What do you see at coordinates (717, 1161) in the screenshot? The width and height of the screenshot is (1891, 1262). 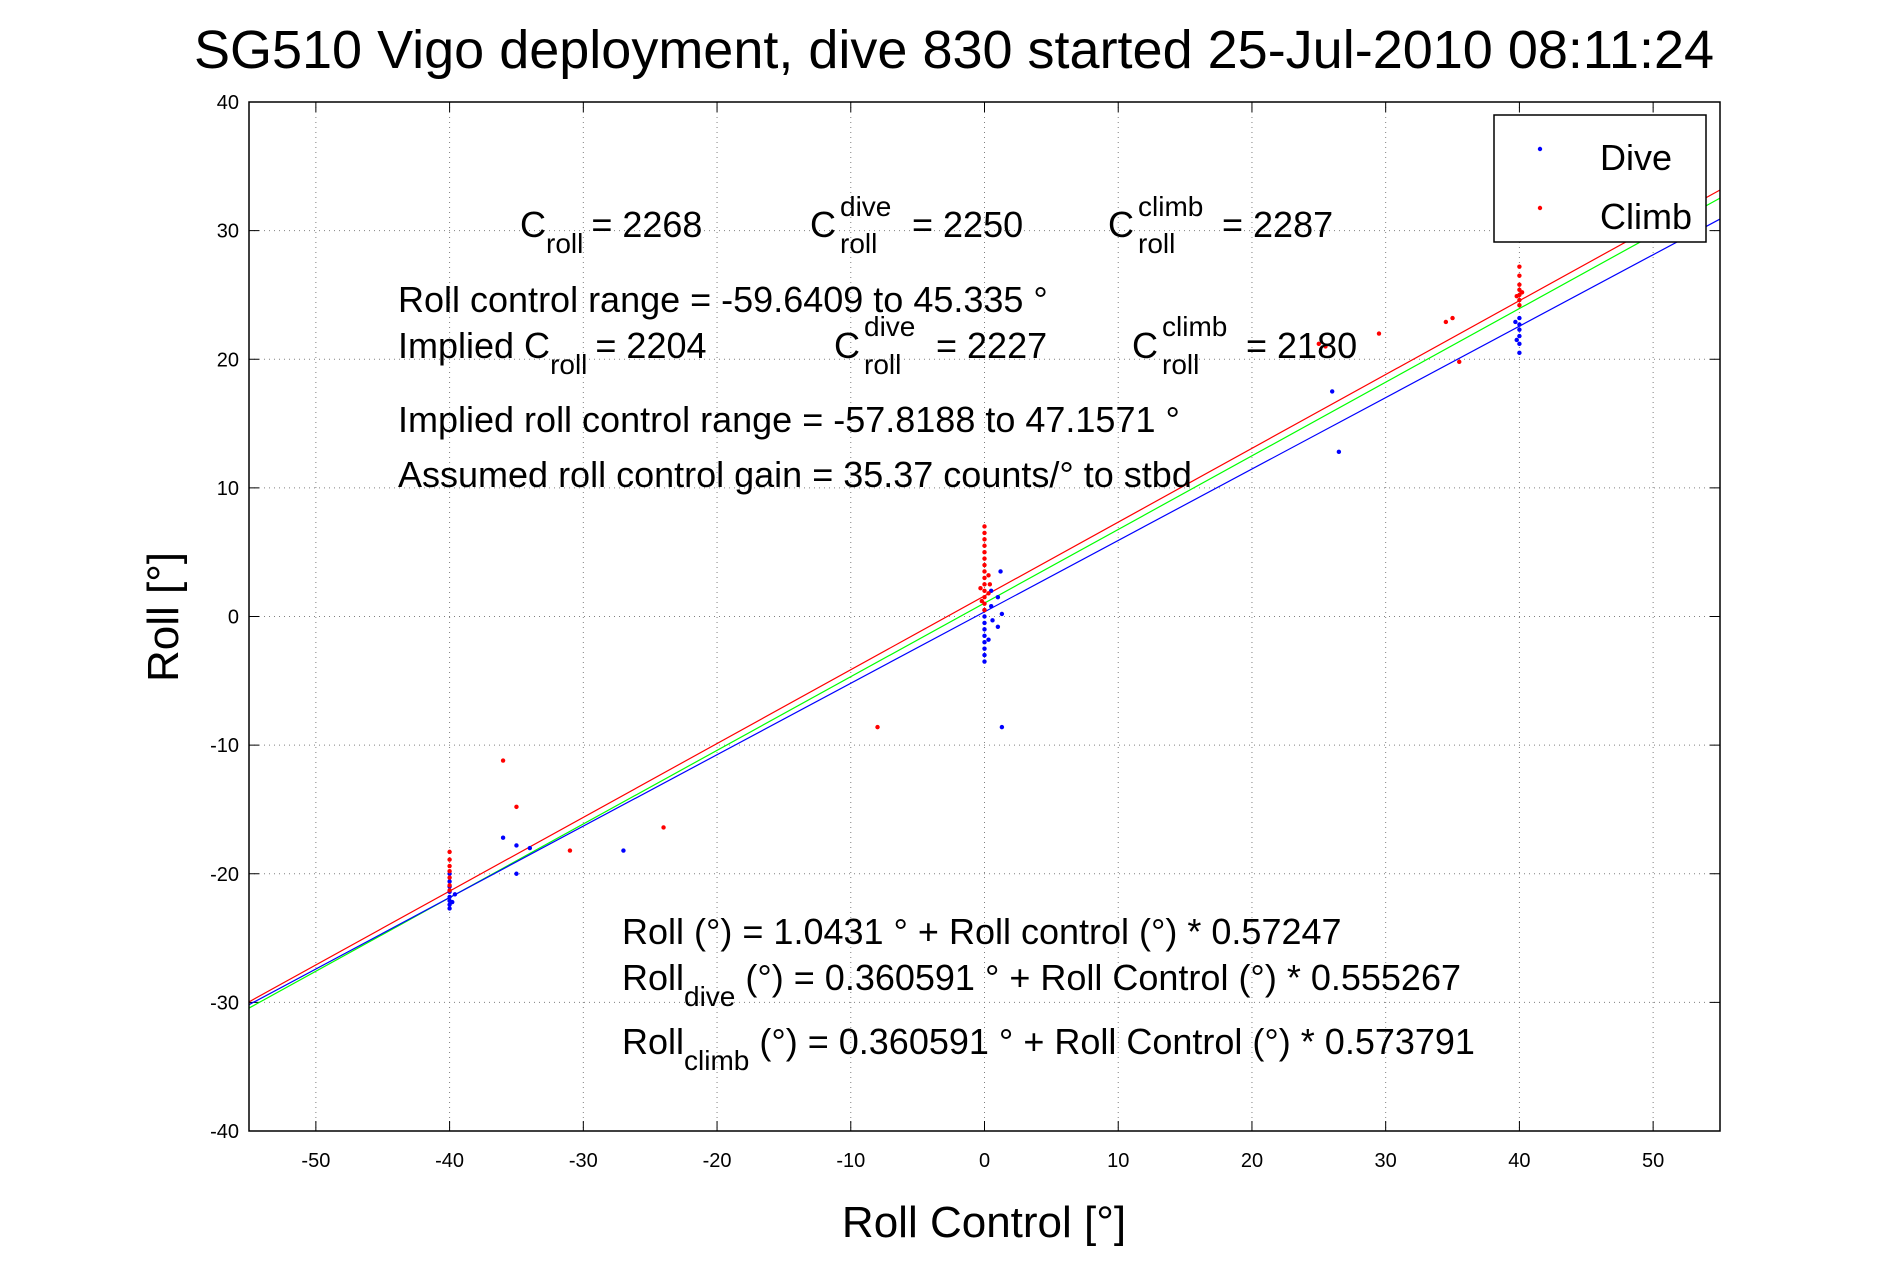 I see `x-tick-label: -20` at bounding box center [717, 1161].